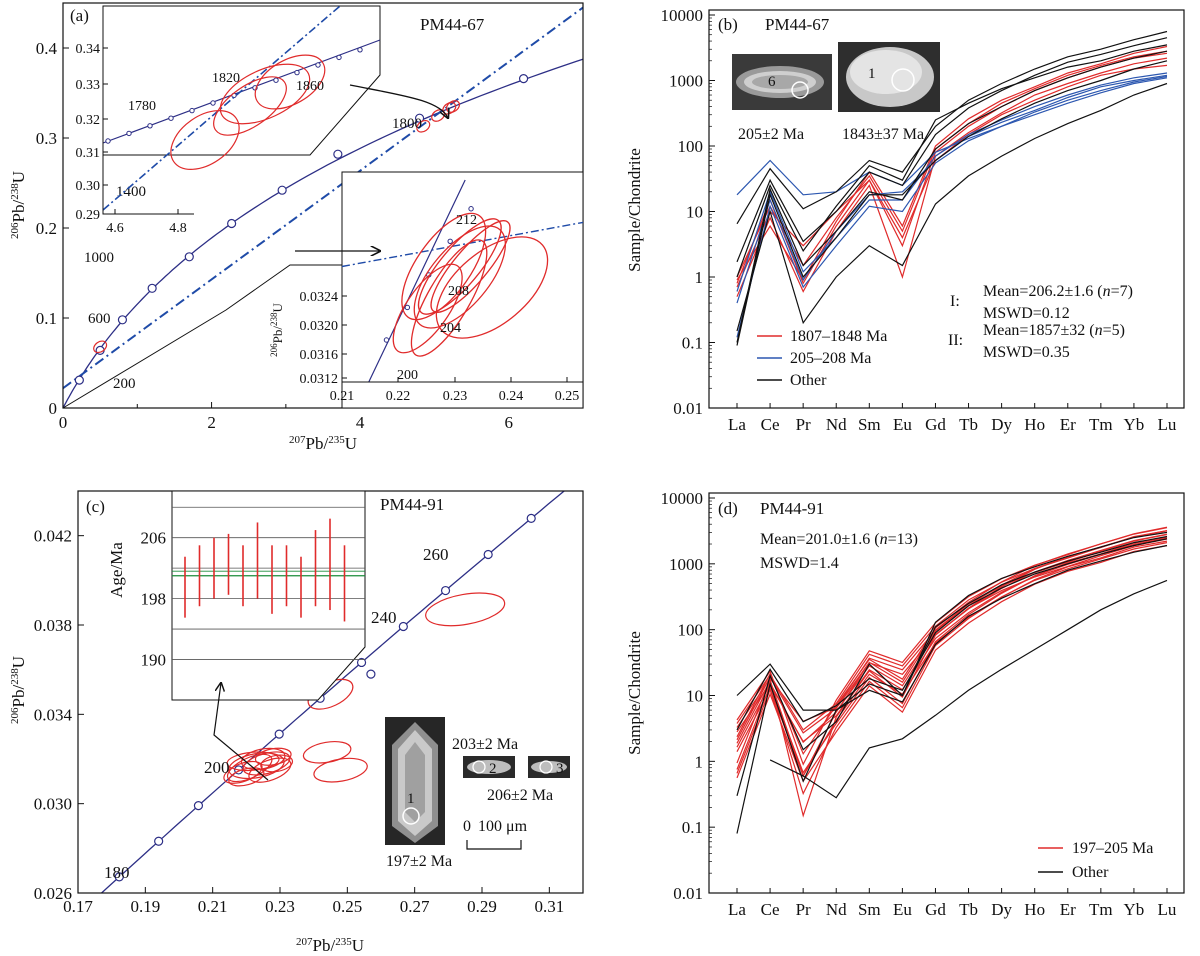 This screenshot has height=956, width=1200. Describe the element at coordinates (836, 909) in the screenshot. I see `x-tick-label: Nd` at that location.